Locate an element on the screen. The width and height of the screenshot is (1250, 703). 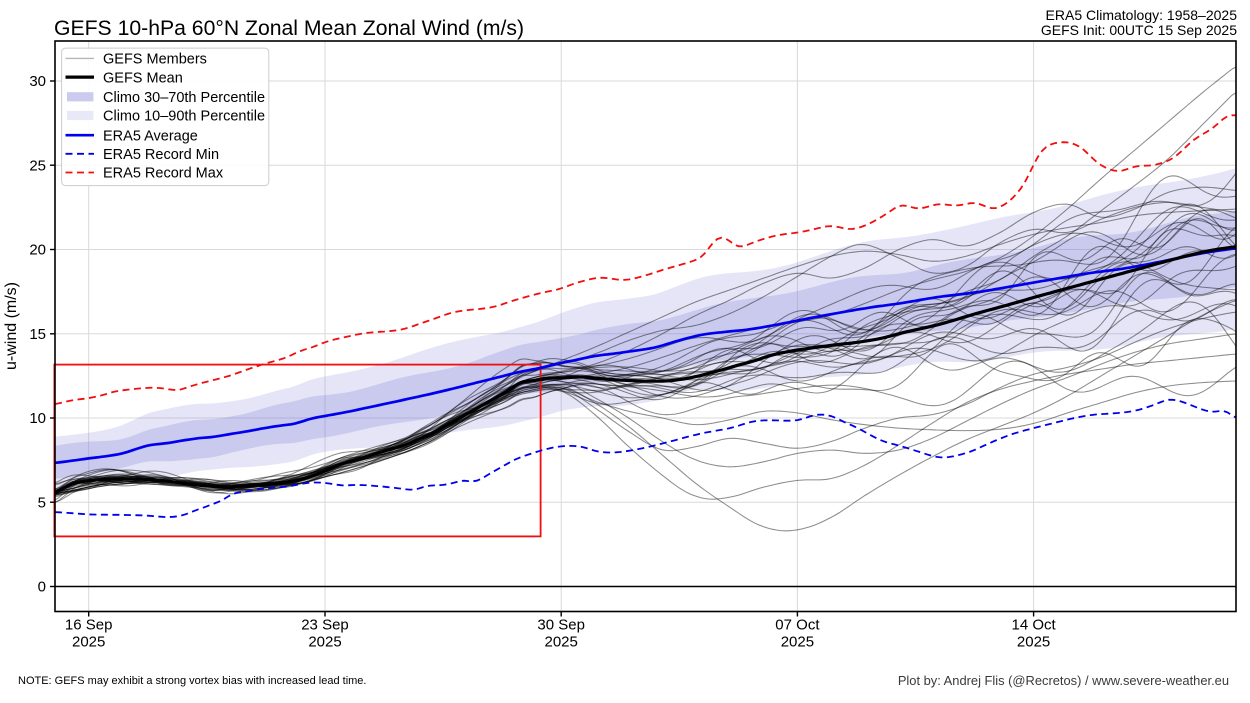
svg-text: 30 Sep is located at coordinates (561, 625).